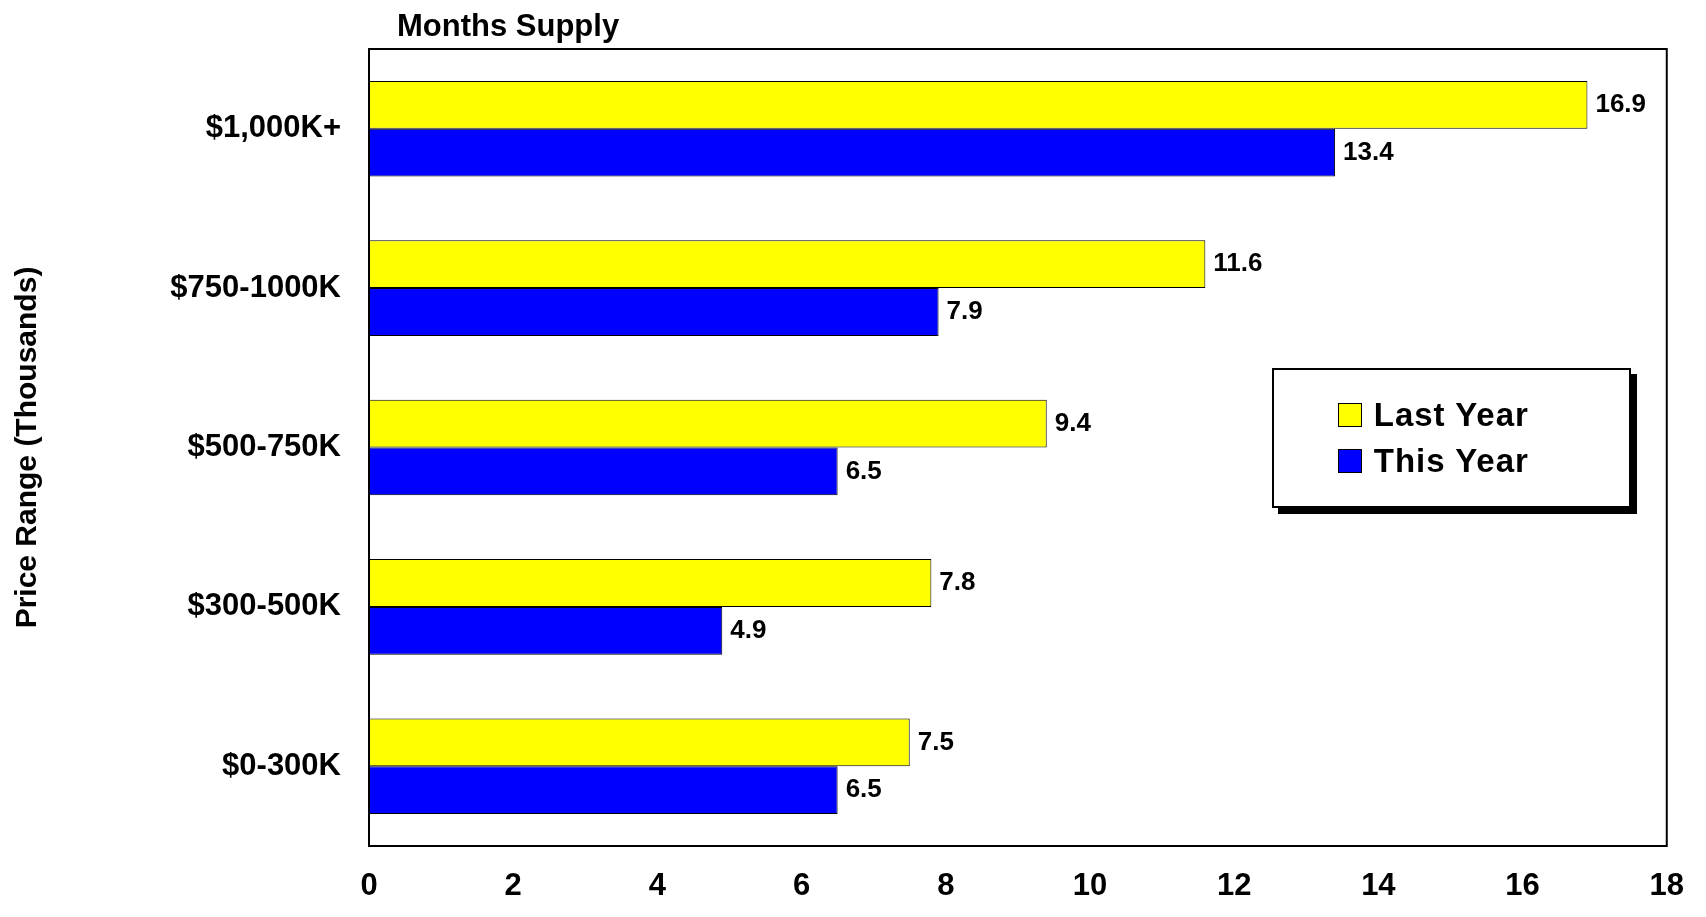  I want to click on y-tick-label: $1,000K+, so click(273, 127).